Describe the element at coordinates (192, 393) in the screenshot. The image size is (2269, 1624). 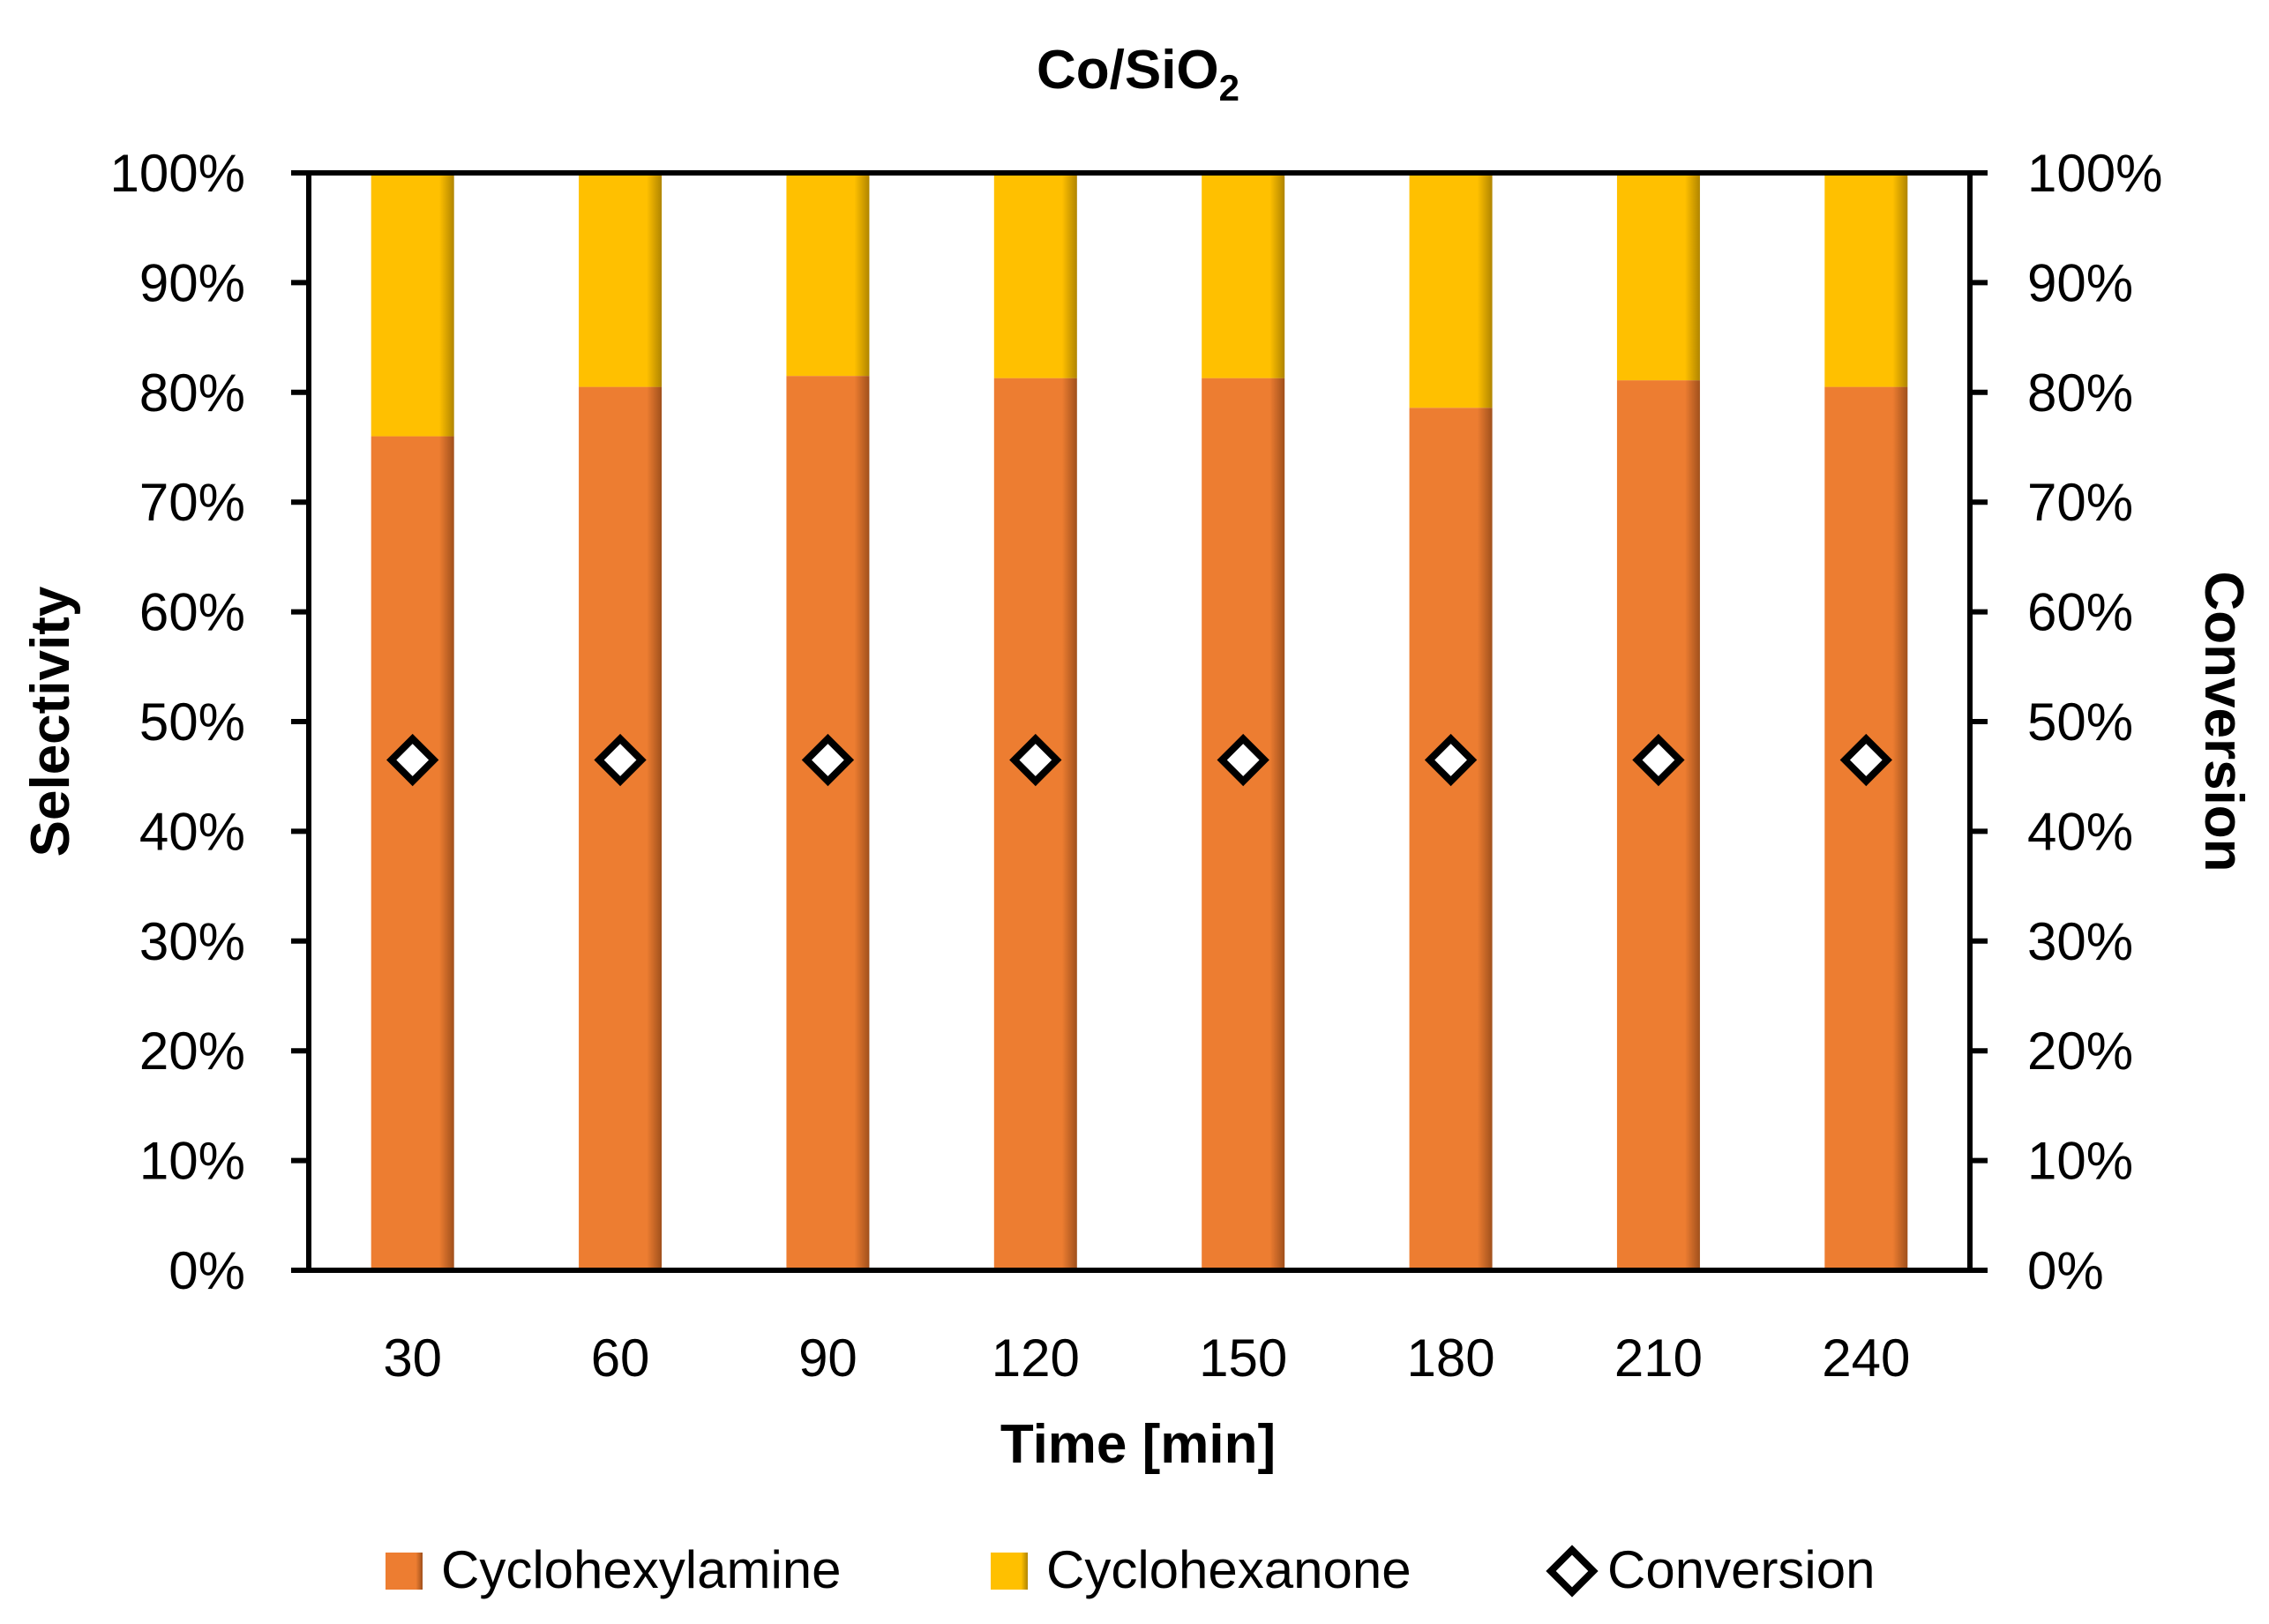
I see `left-y-tick-label-80: 80%` at that location.